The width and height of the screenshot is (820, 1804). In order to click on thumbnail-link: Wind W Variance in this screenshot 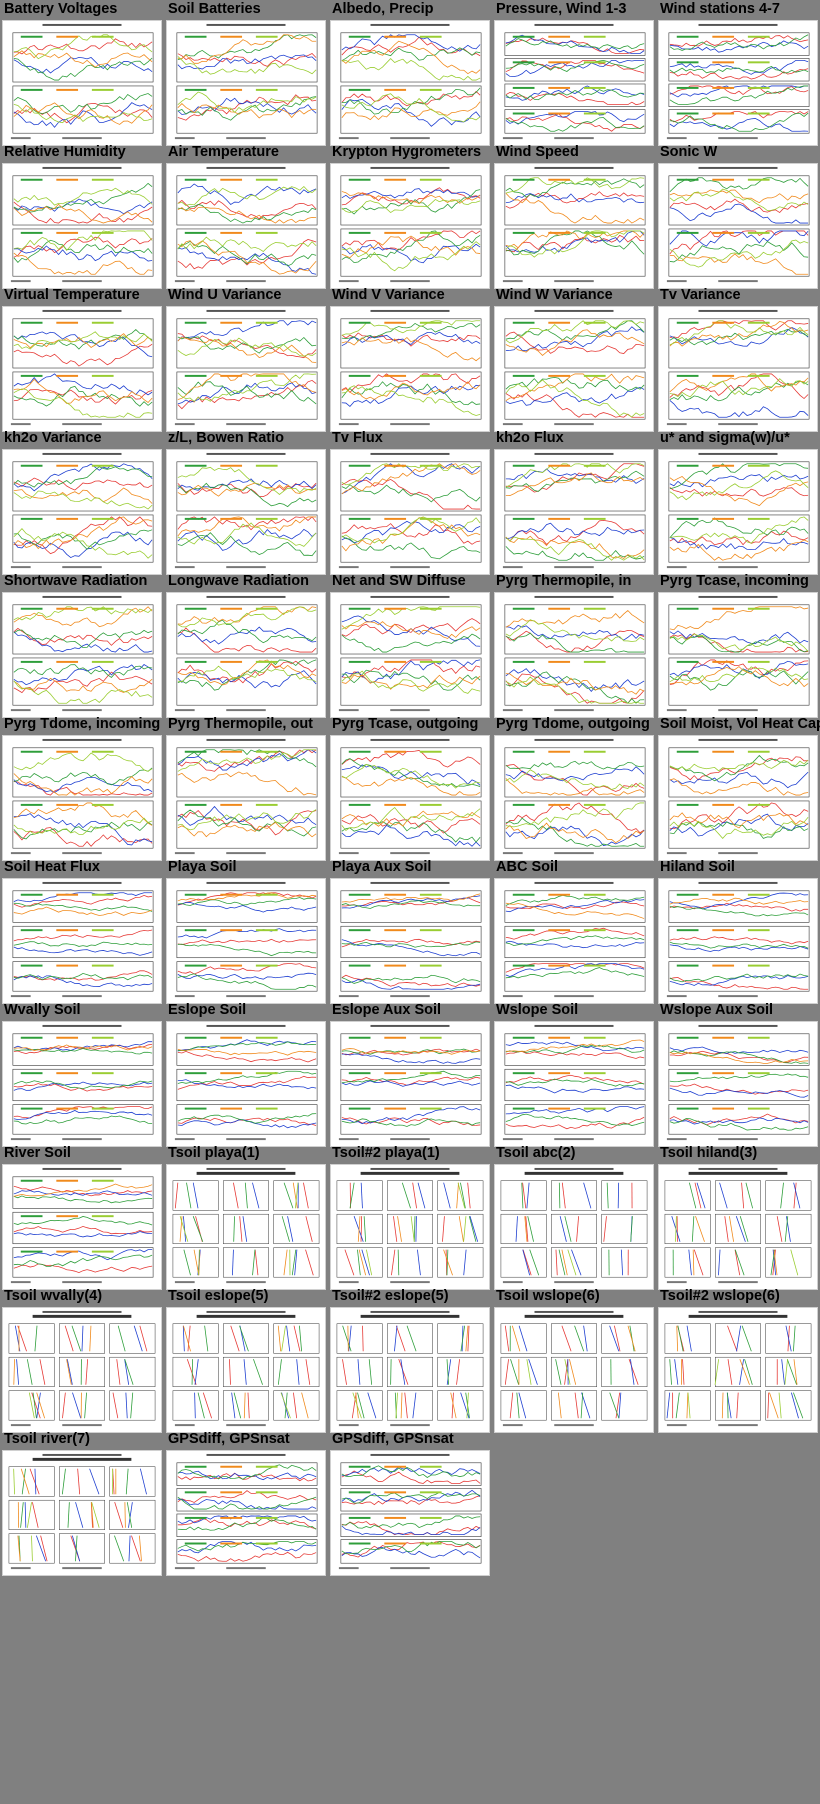, I will do `click(574, 359)`.